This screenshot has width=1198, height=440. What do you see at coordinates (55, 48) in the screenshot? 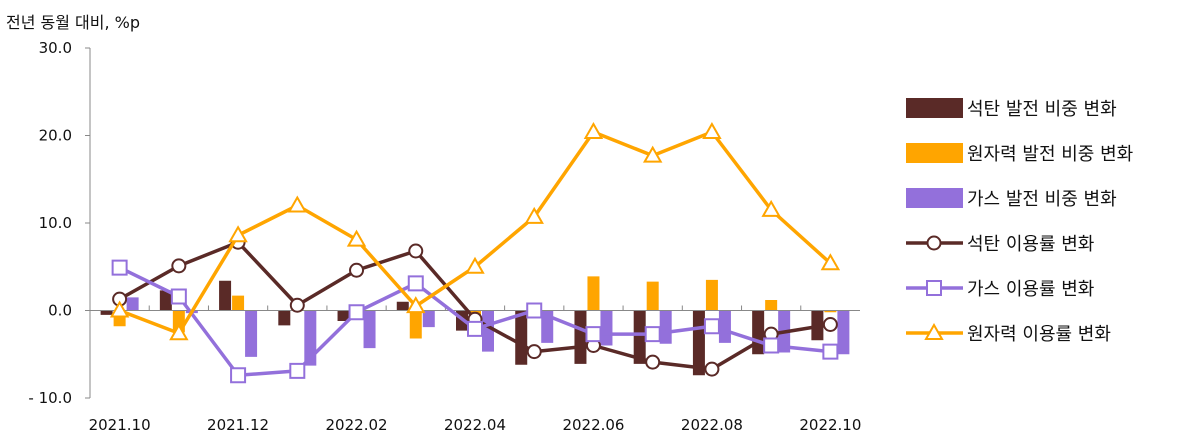
I see `y-tick-label: 30.0` at bounding box center [55, 48].